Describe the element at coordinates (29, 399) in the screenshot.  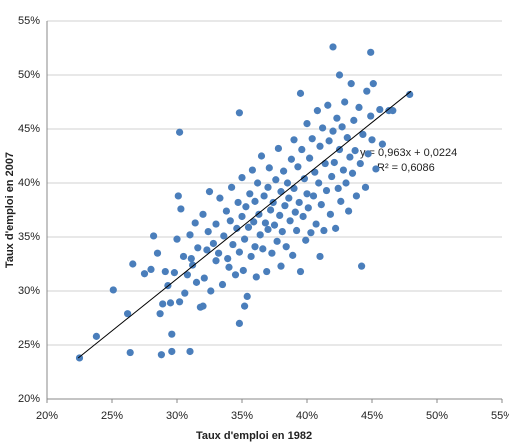
I see `y-tick-label: 20%` at that location.